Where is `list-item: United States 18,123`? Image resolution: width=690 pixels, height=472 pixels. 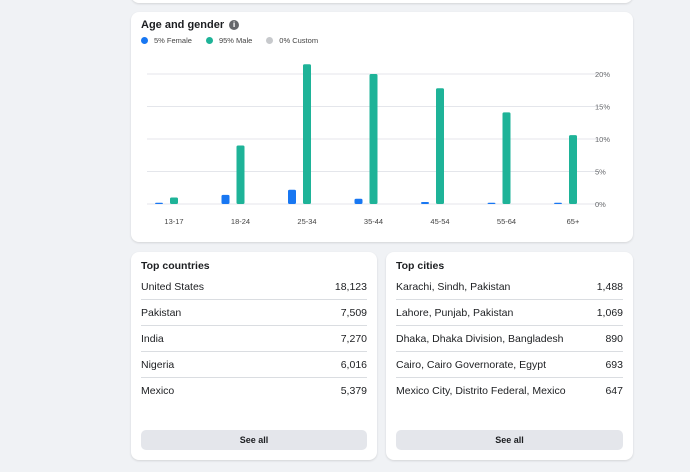 list-item: United States 18,123 is located at coordinates (254, 287).